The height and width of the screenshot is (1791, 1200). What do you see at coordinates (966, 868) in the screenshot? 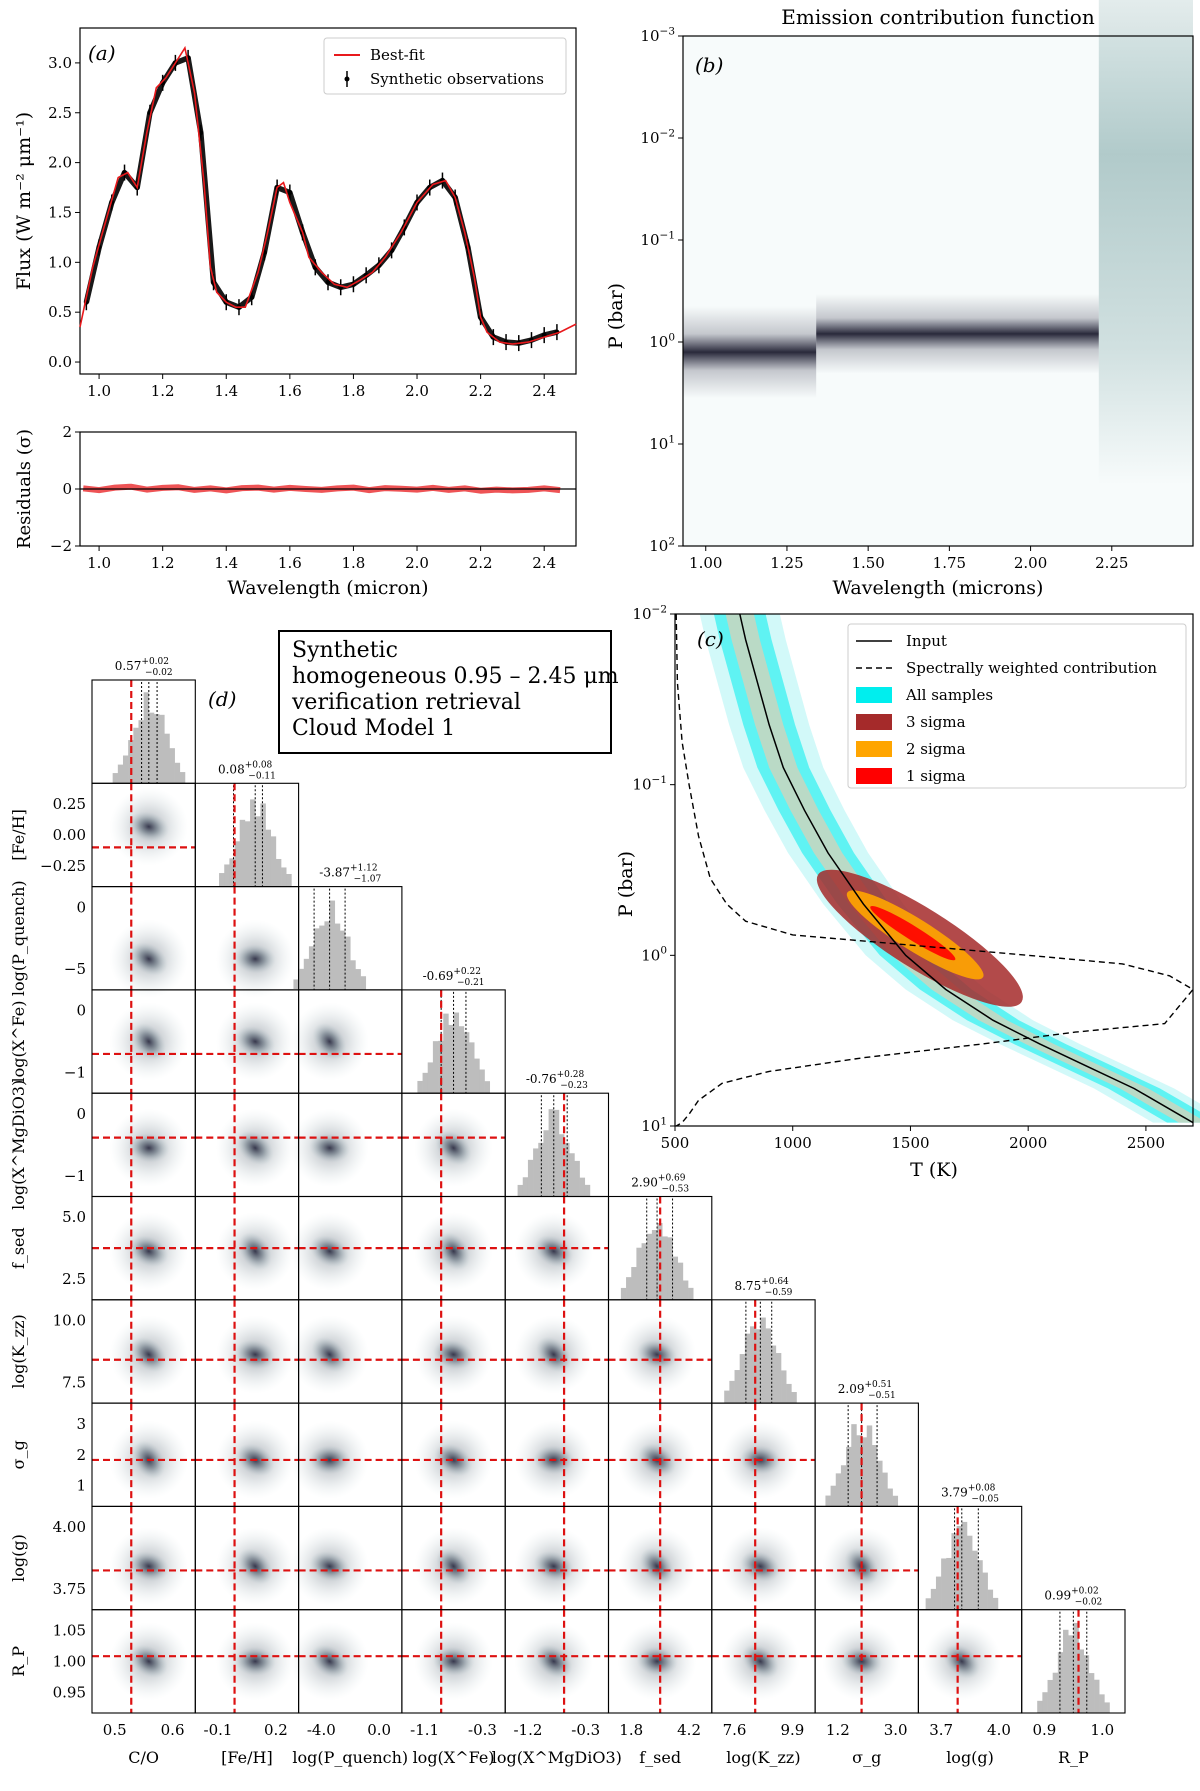
I see `input-profile-line` at bounding box center [966, 868].